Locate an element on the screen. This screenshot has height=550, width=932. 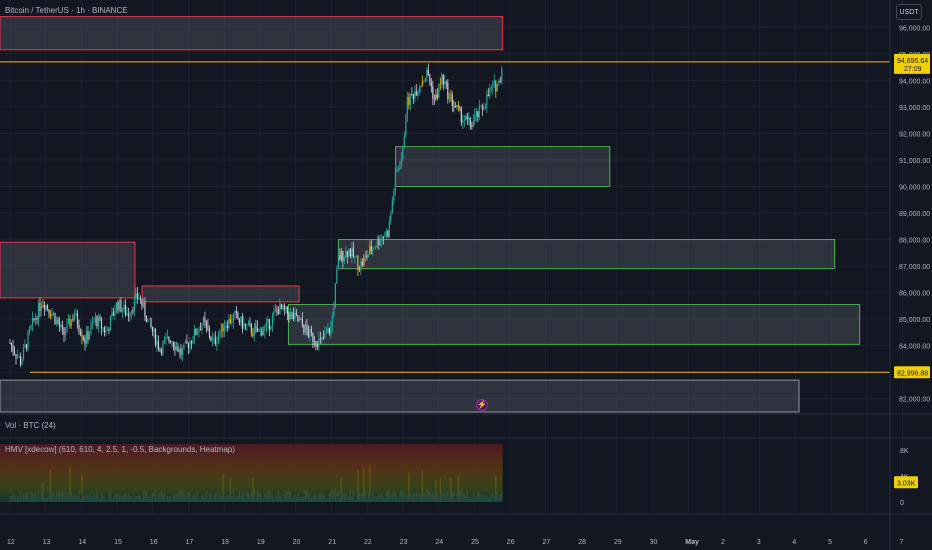
volume-y-tick-label: 0 is located at coordinates (902, 503).